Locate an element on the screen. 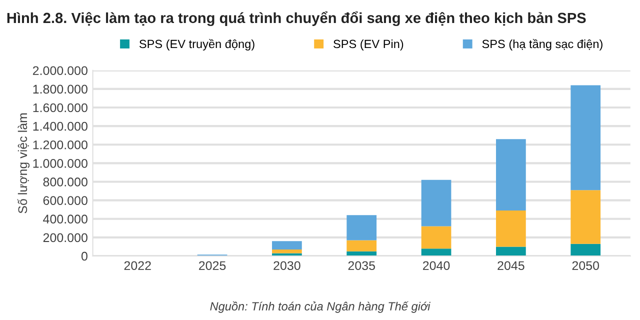 Image resolution: width=640 pixels, height=320 pixels. chart-title: Hình 2.8. Việc làm tạo ra trong quá trình chuyển đổi sang xe điện theo kịch bản SPS is located at coordinates (296, 18).